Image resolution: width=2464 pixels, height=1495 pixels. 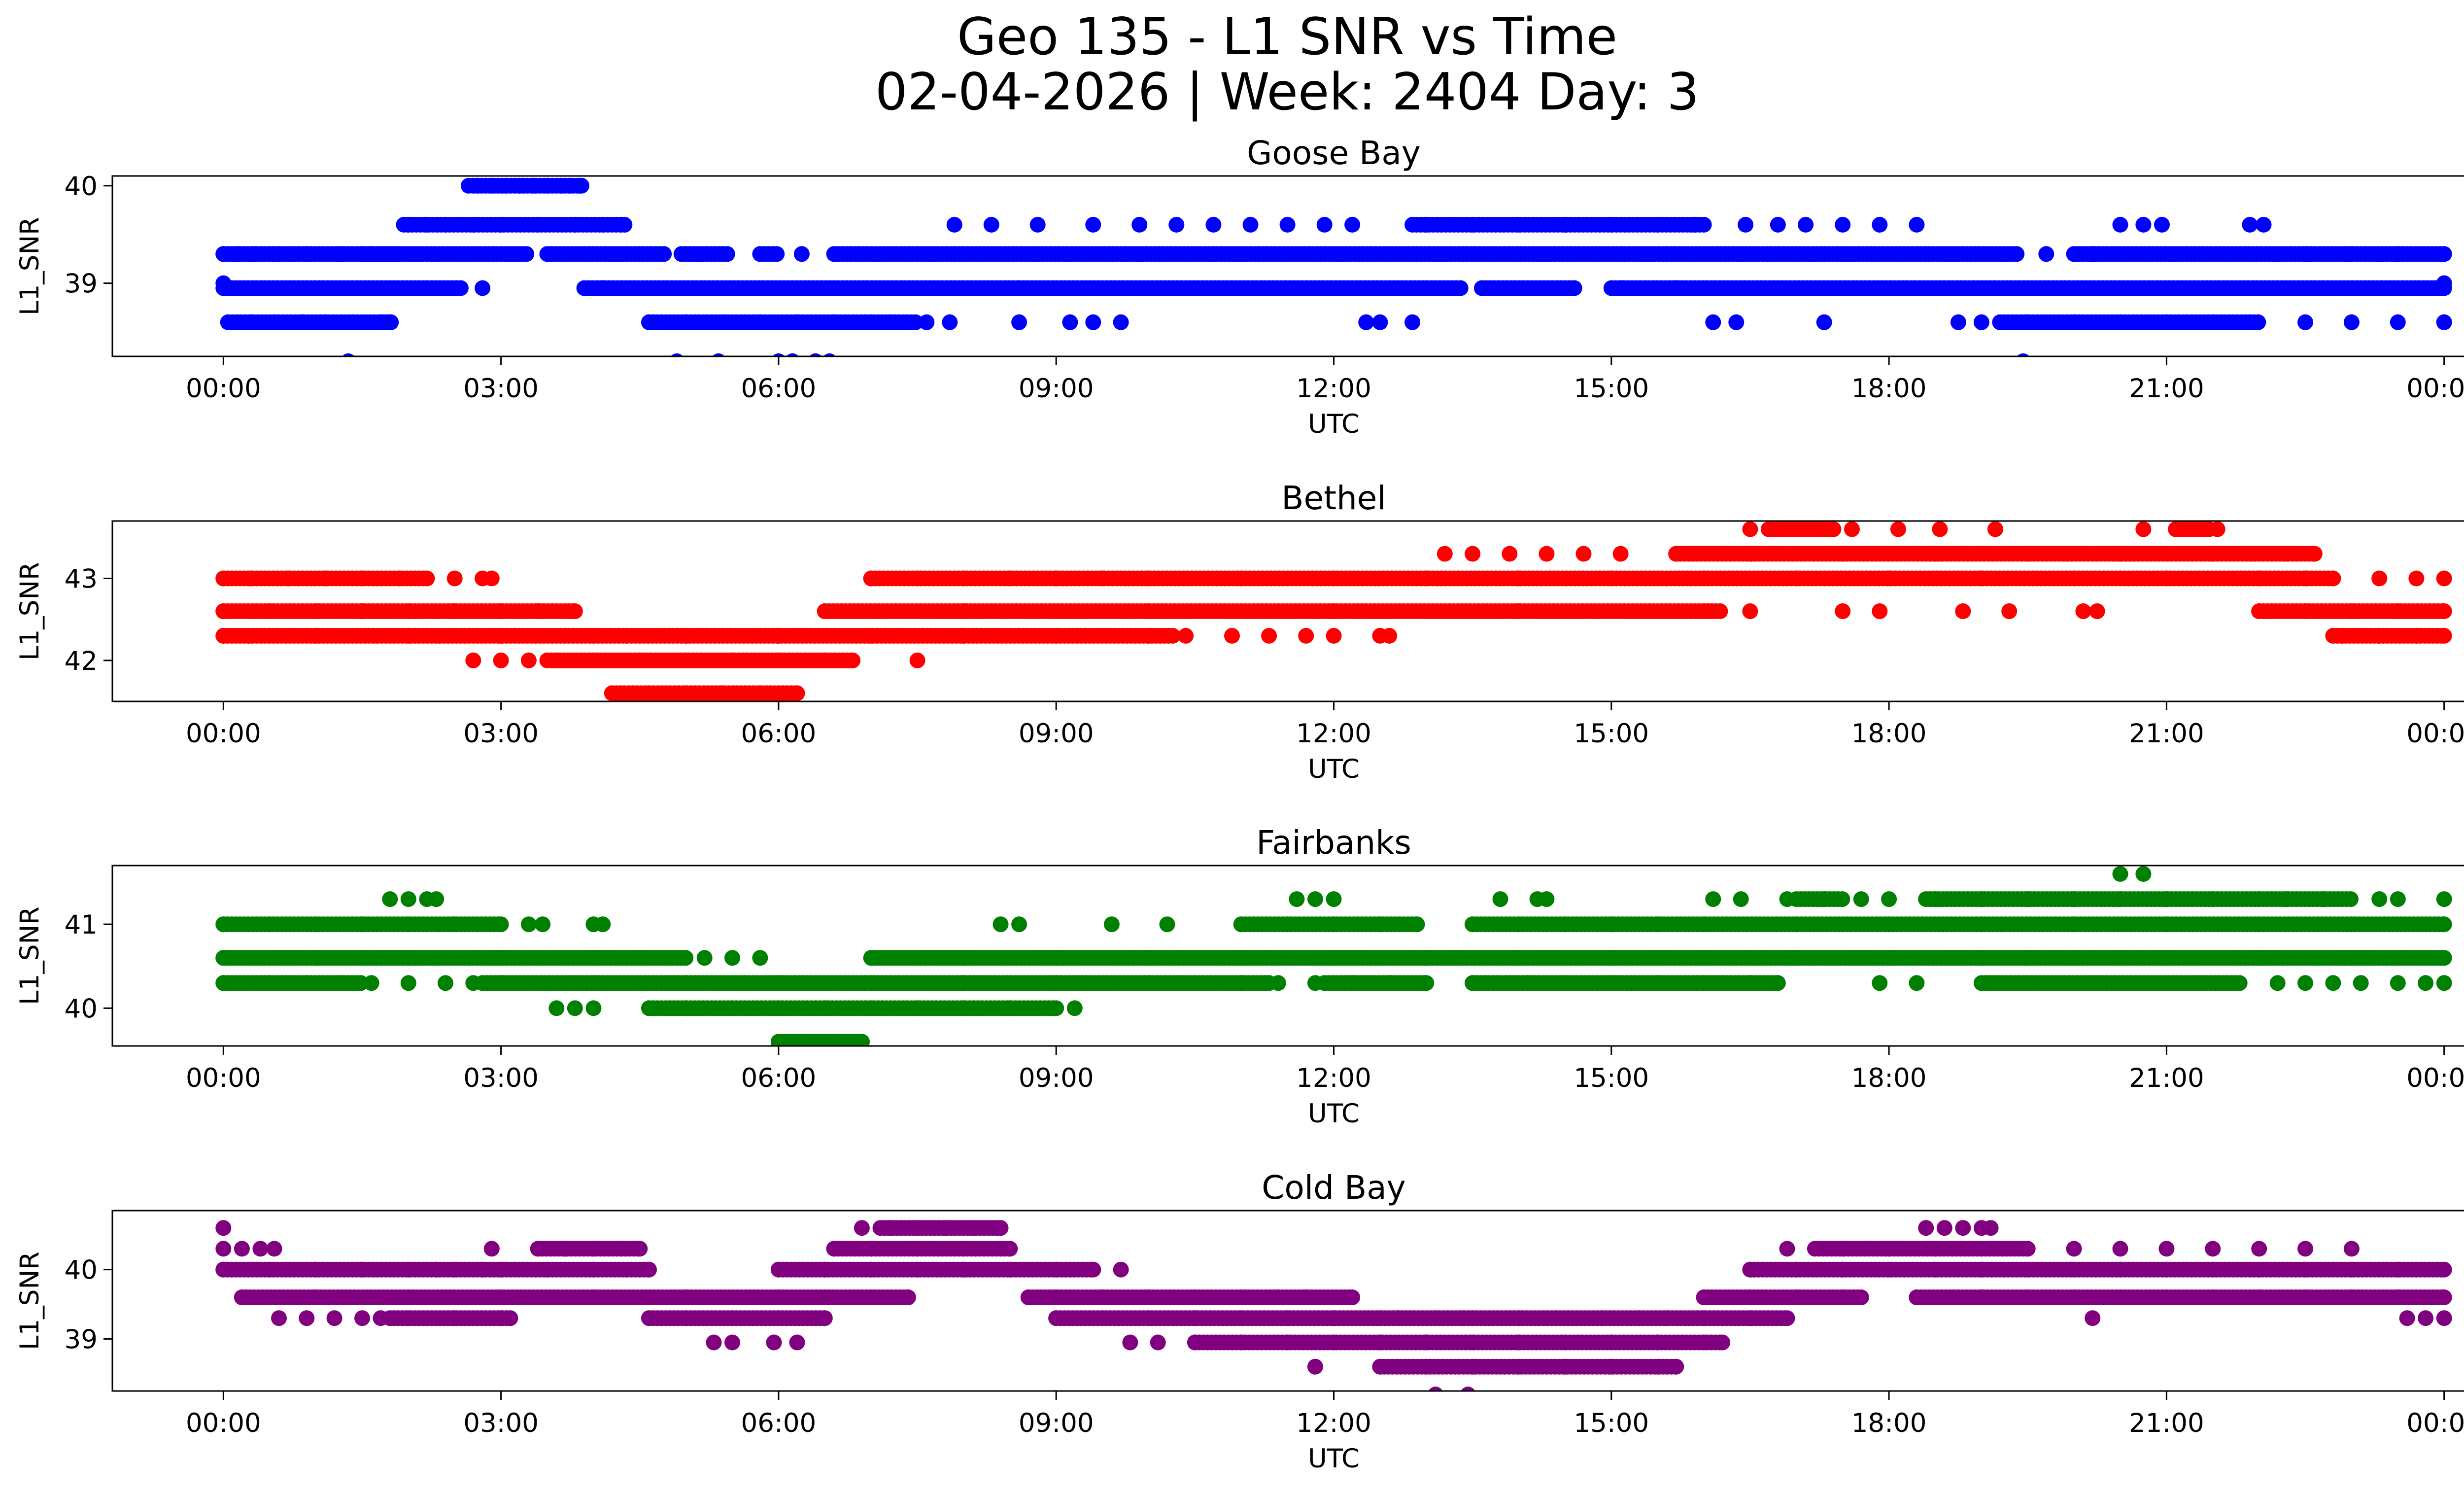 I want to click on scatter-series, so click(x=1333, y=611).